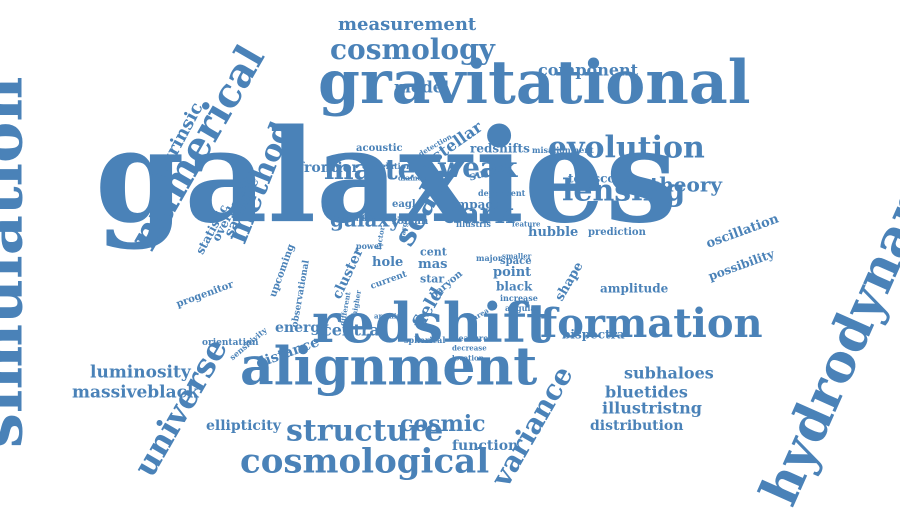  Describe the element at coordinates (328, 168) in the screenshot. I see `word-frontier: frontier` at that location.